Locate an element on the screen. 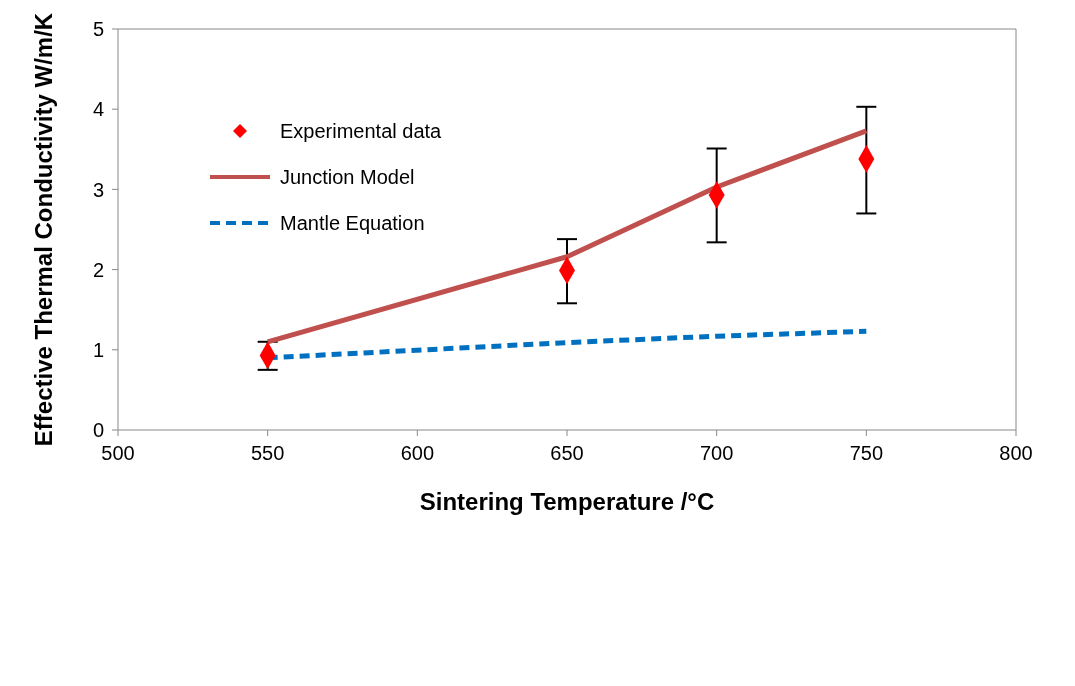  x-tick-label: 750 is located at coordinates (866, 453).